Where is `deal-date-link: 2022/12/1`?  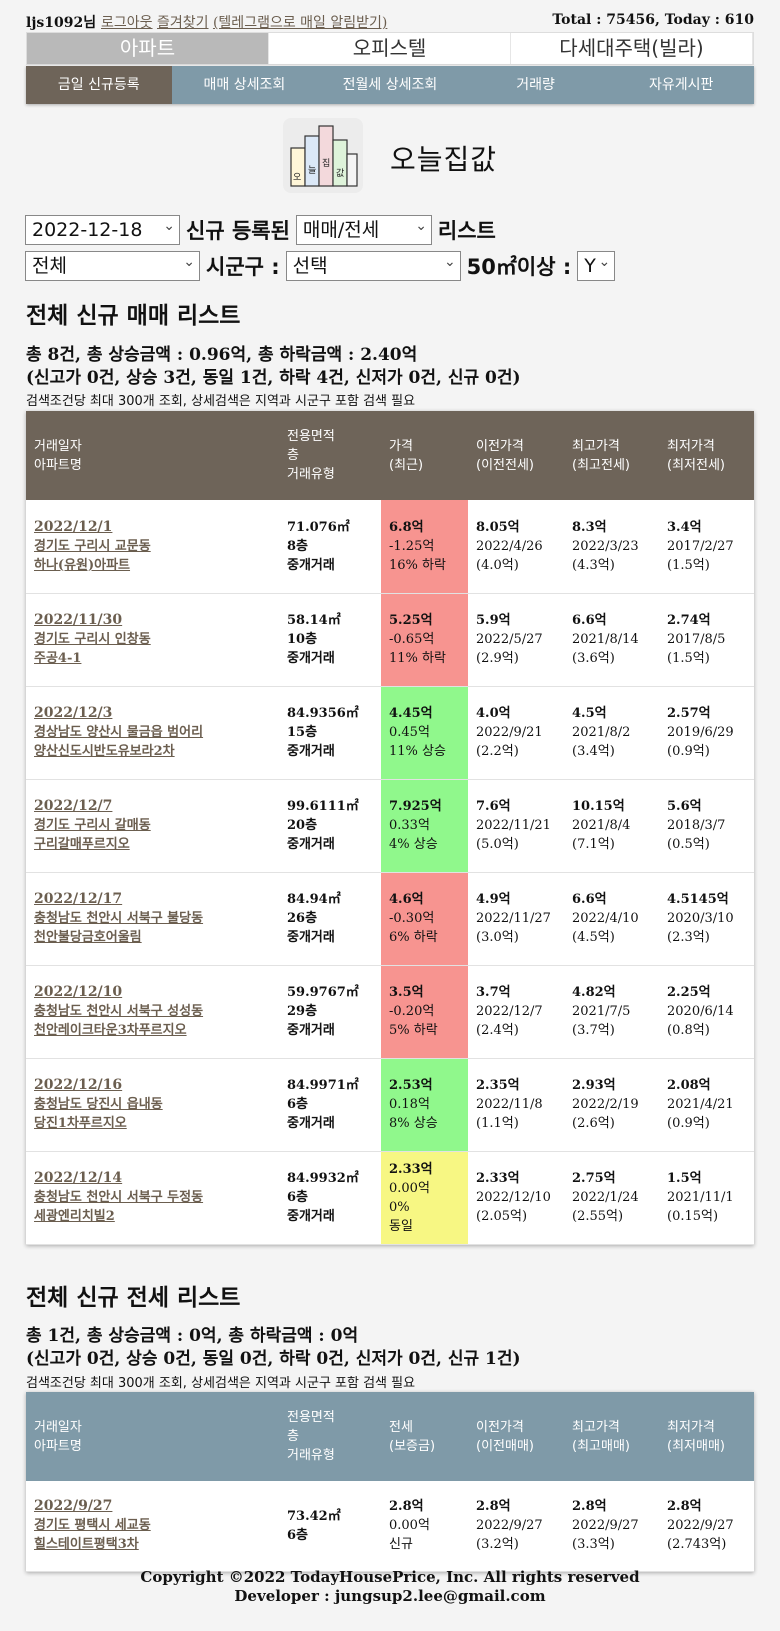 deal-date-link: 2022/12/1 is located at coordinates (73, 526).